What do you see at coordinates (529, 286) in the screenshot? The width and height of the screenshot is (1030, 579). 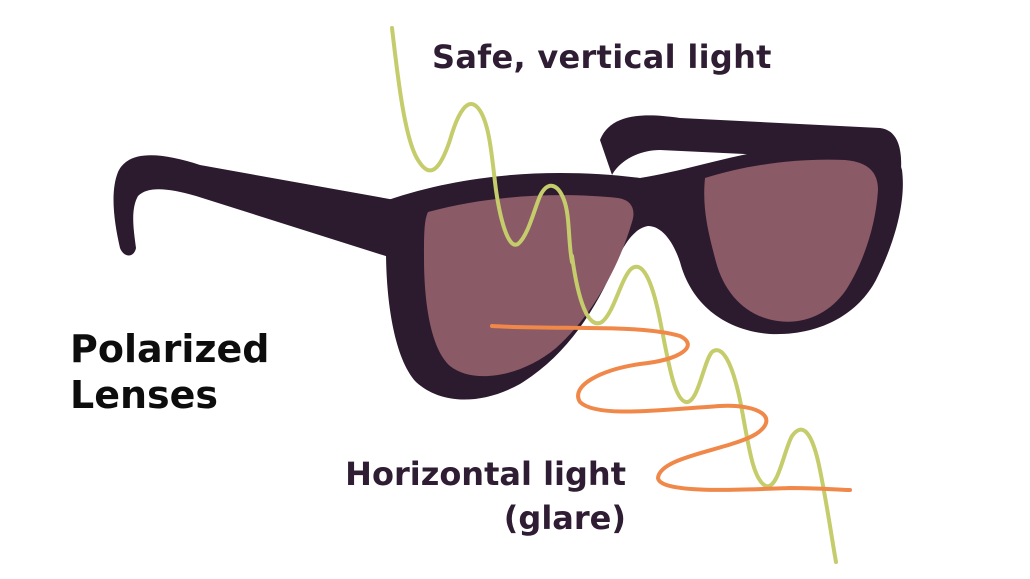 I see `left-lens` at bounding box center [529, 286].